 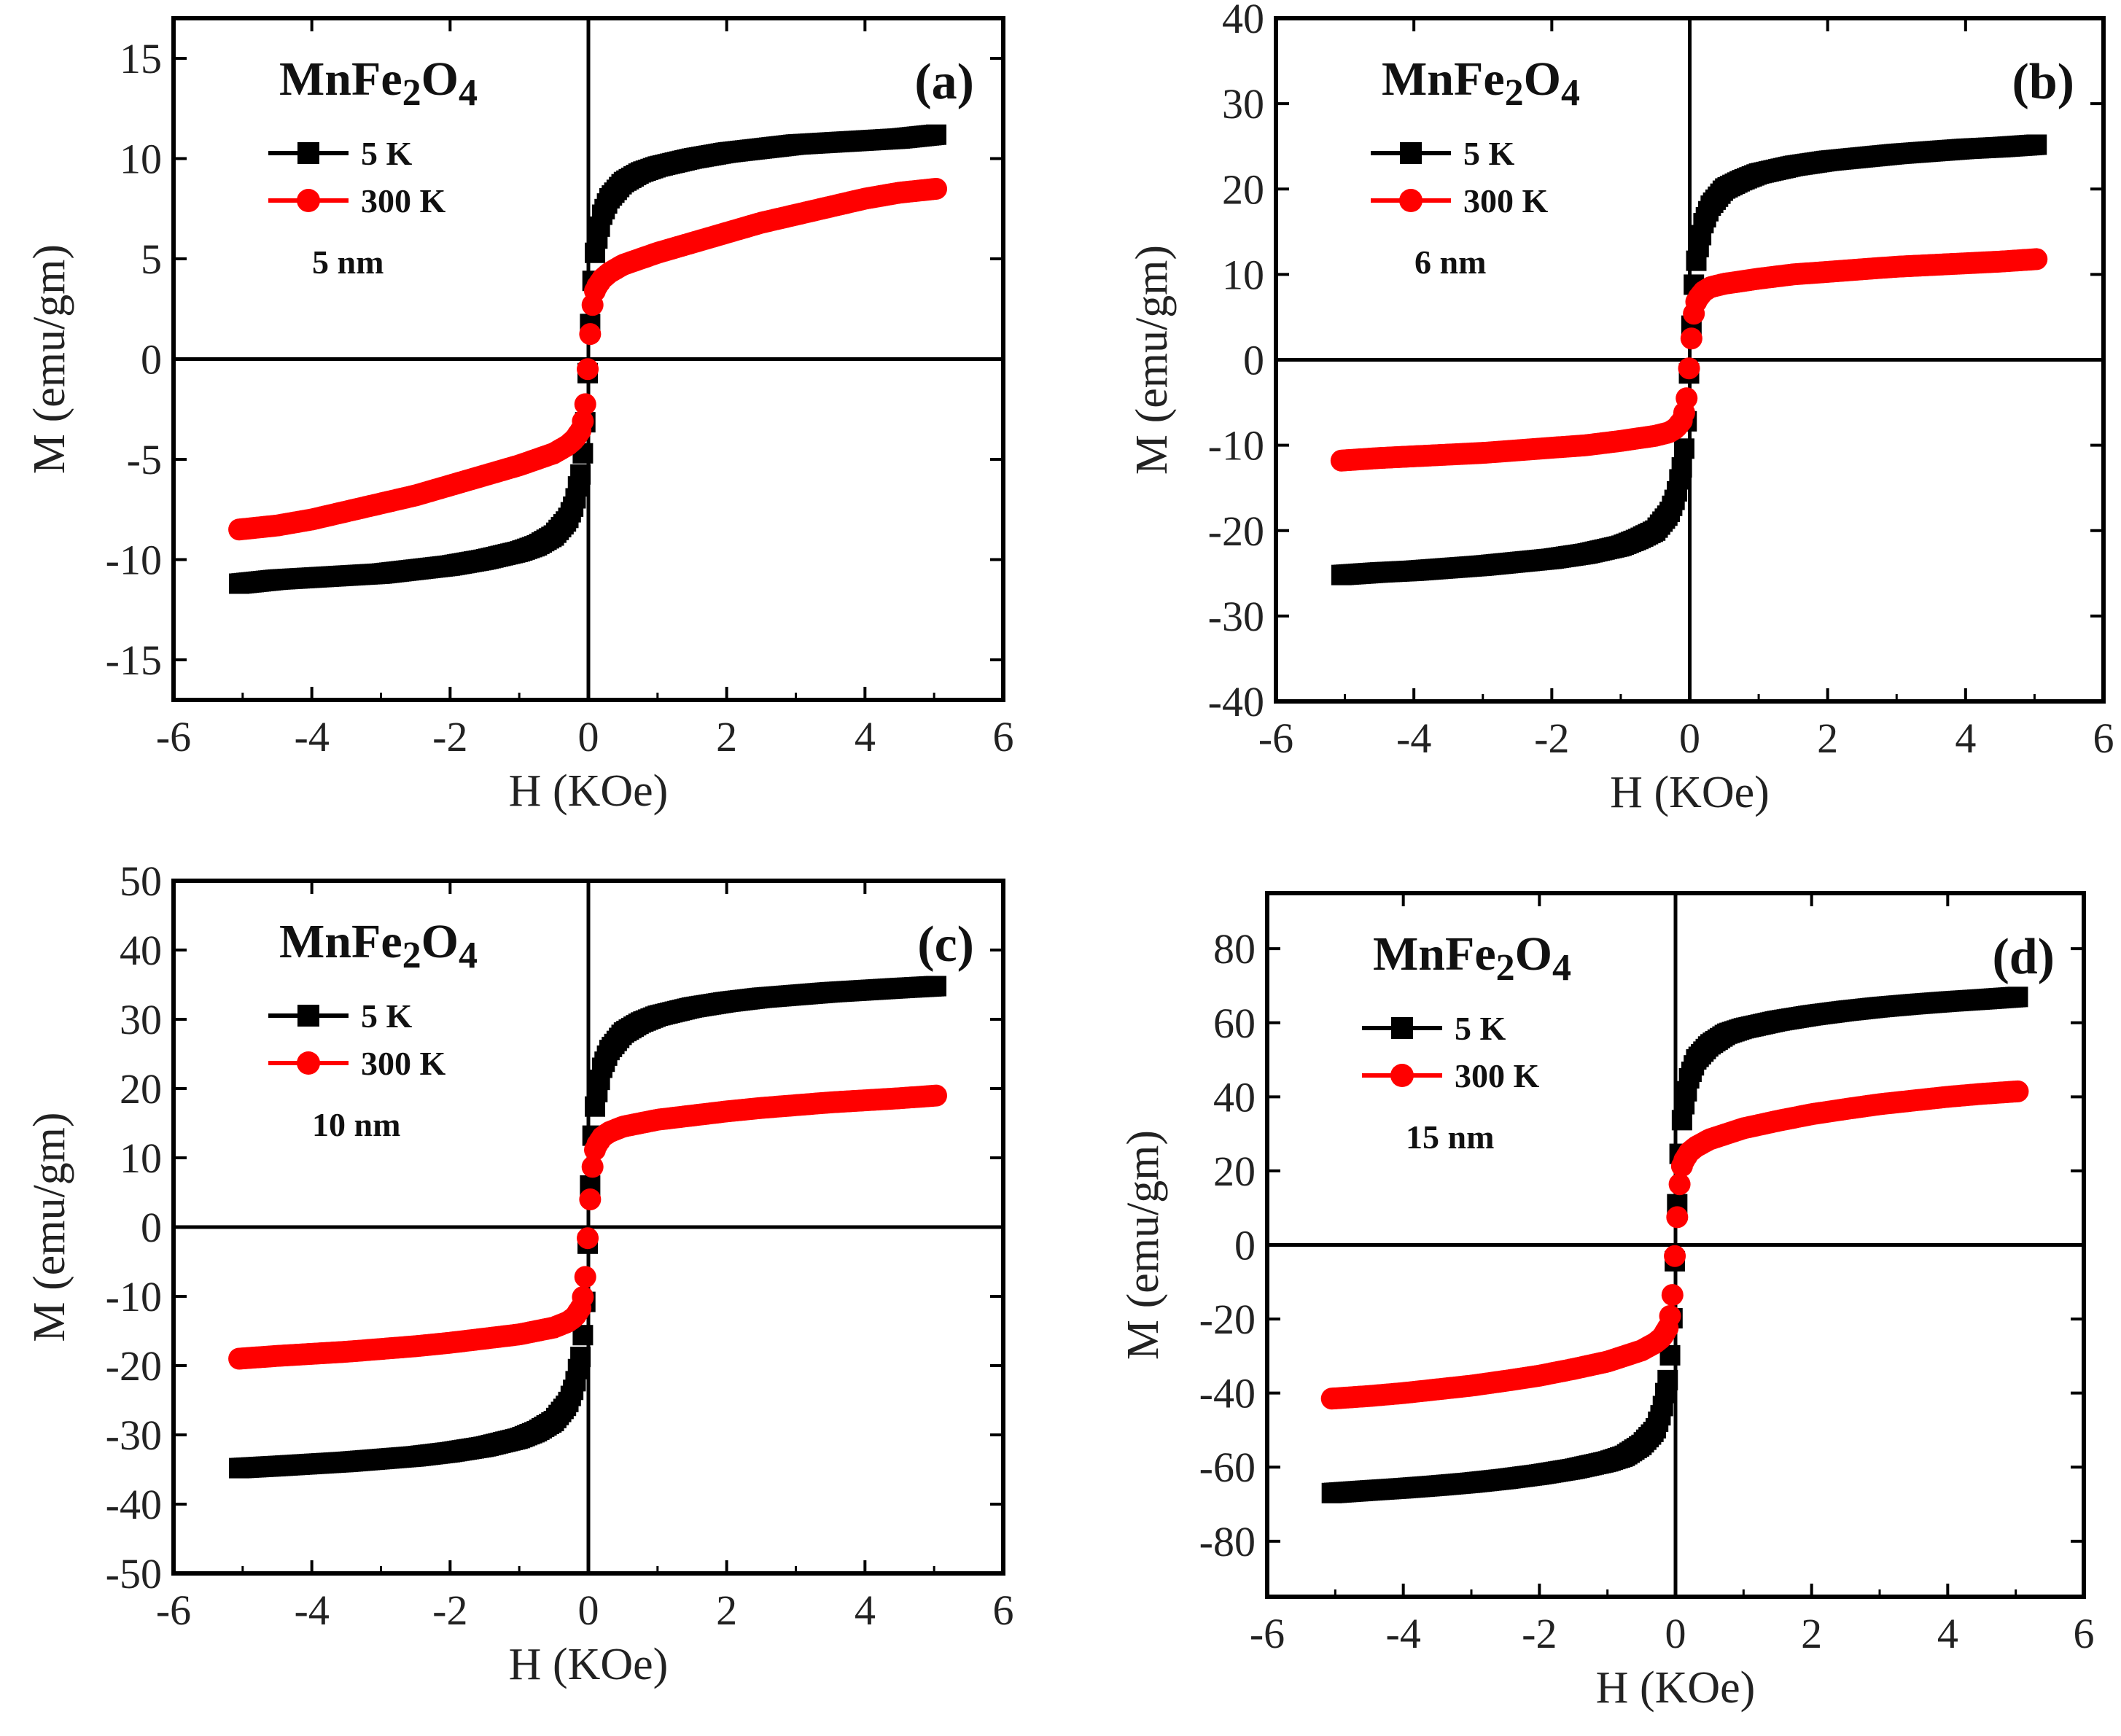 I want to click on y-tick-label: 15, so click(x=141, y=59).